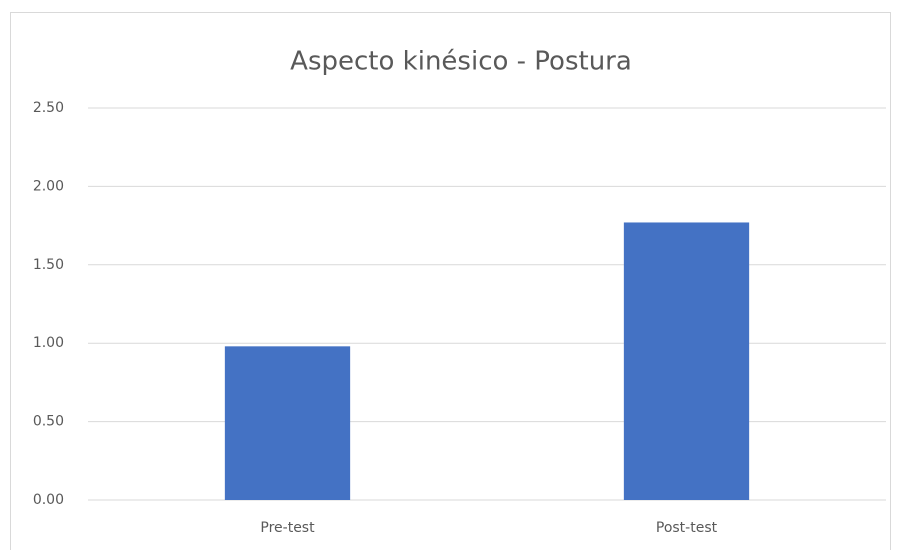  Describe the element at coordinates (48, 108) in the screenshot. I see `y-tick-label: 2.50` at that location.